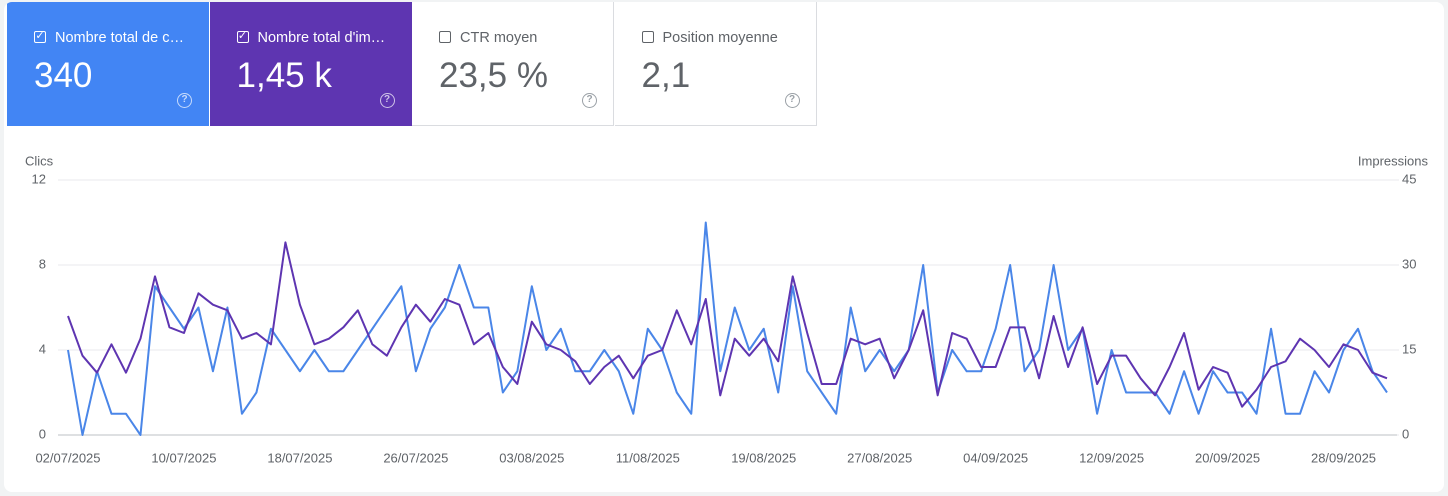 This screenshot has height=496, width=1448. I want to click on metric-card: Position moyenne 2,1?, so click(715, 64).